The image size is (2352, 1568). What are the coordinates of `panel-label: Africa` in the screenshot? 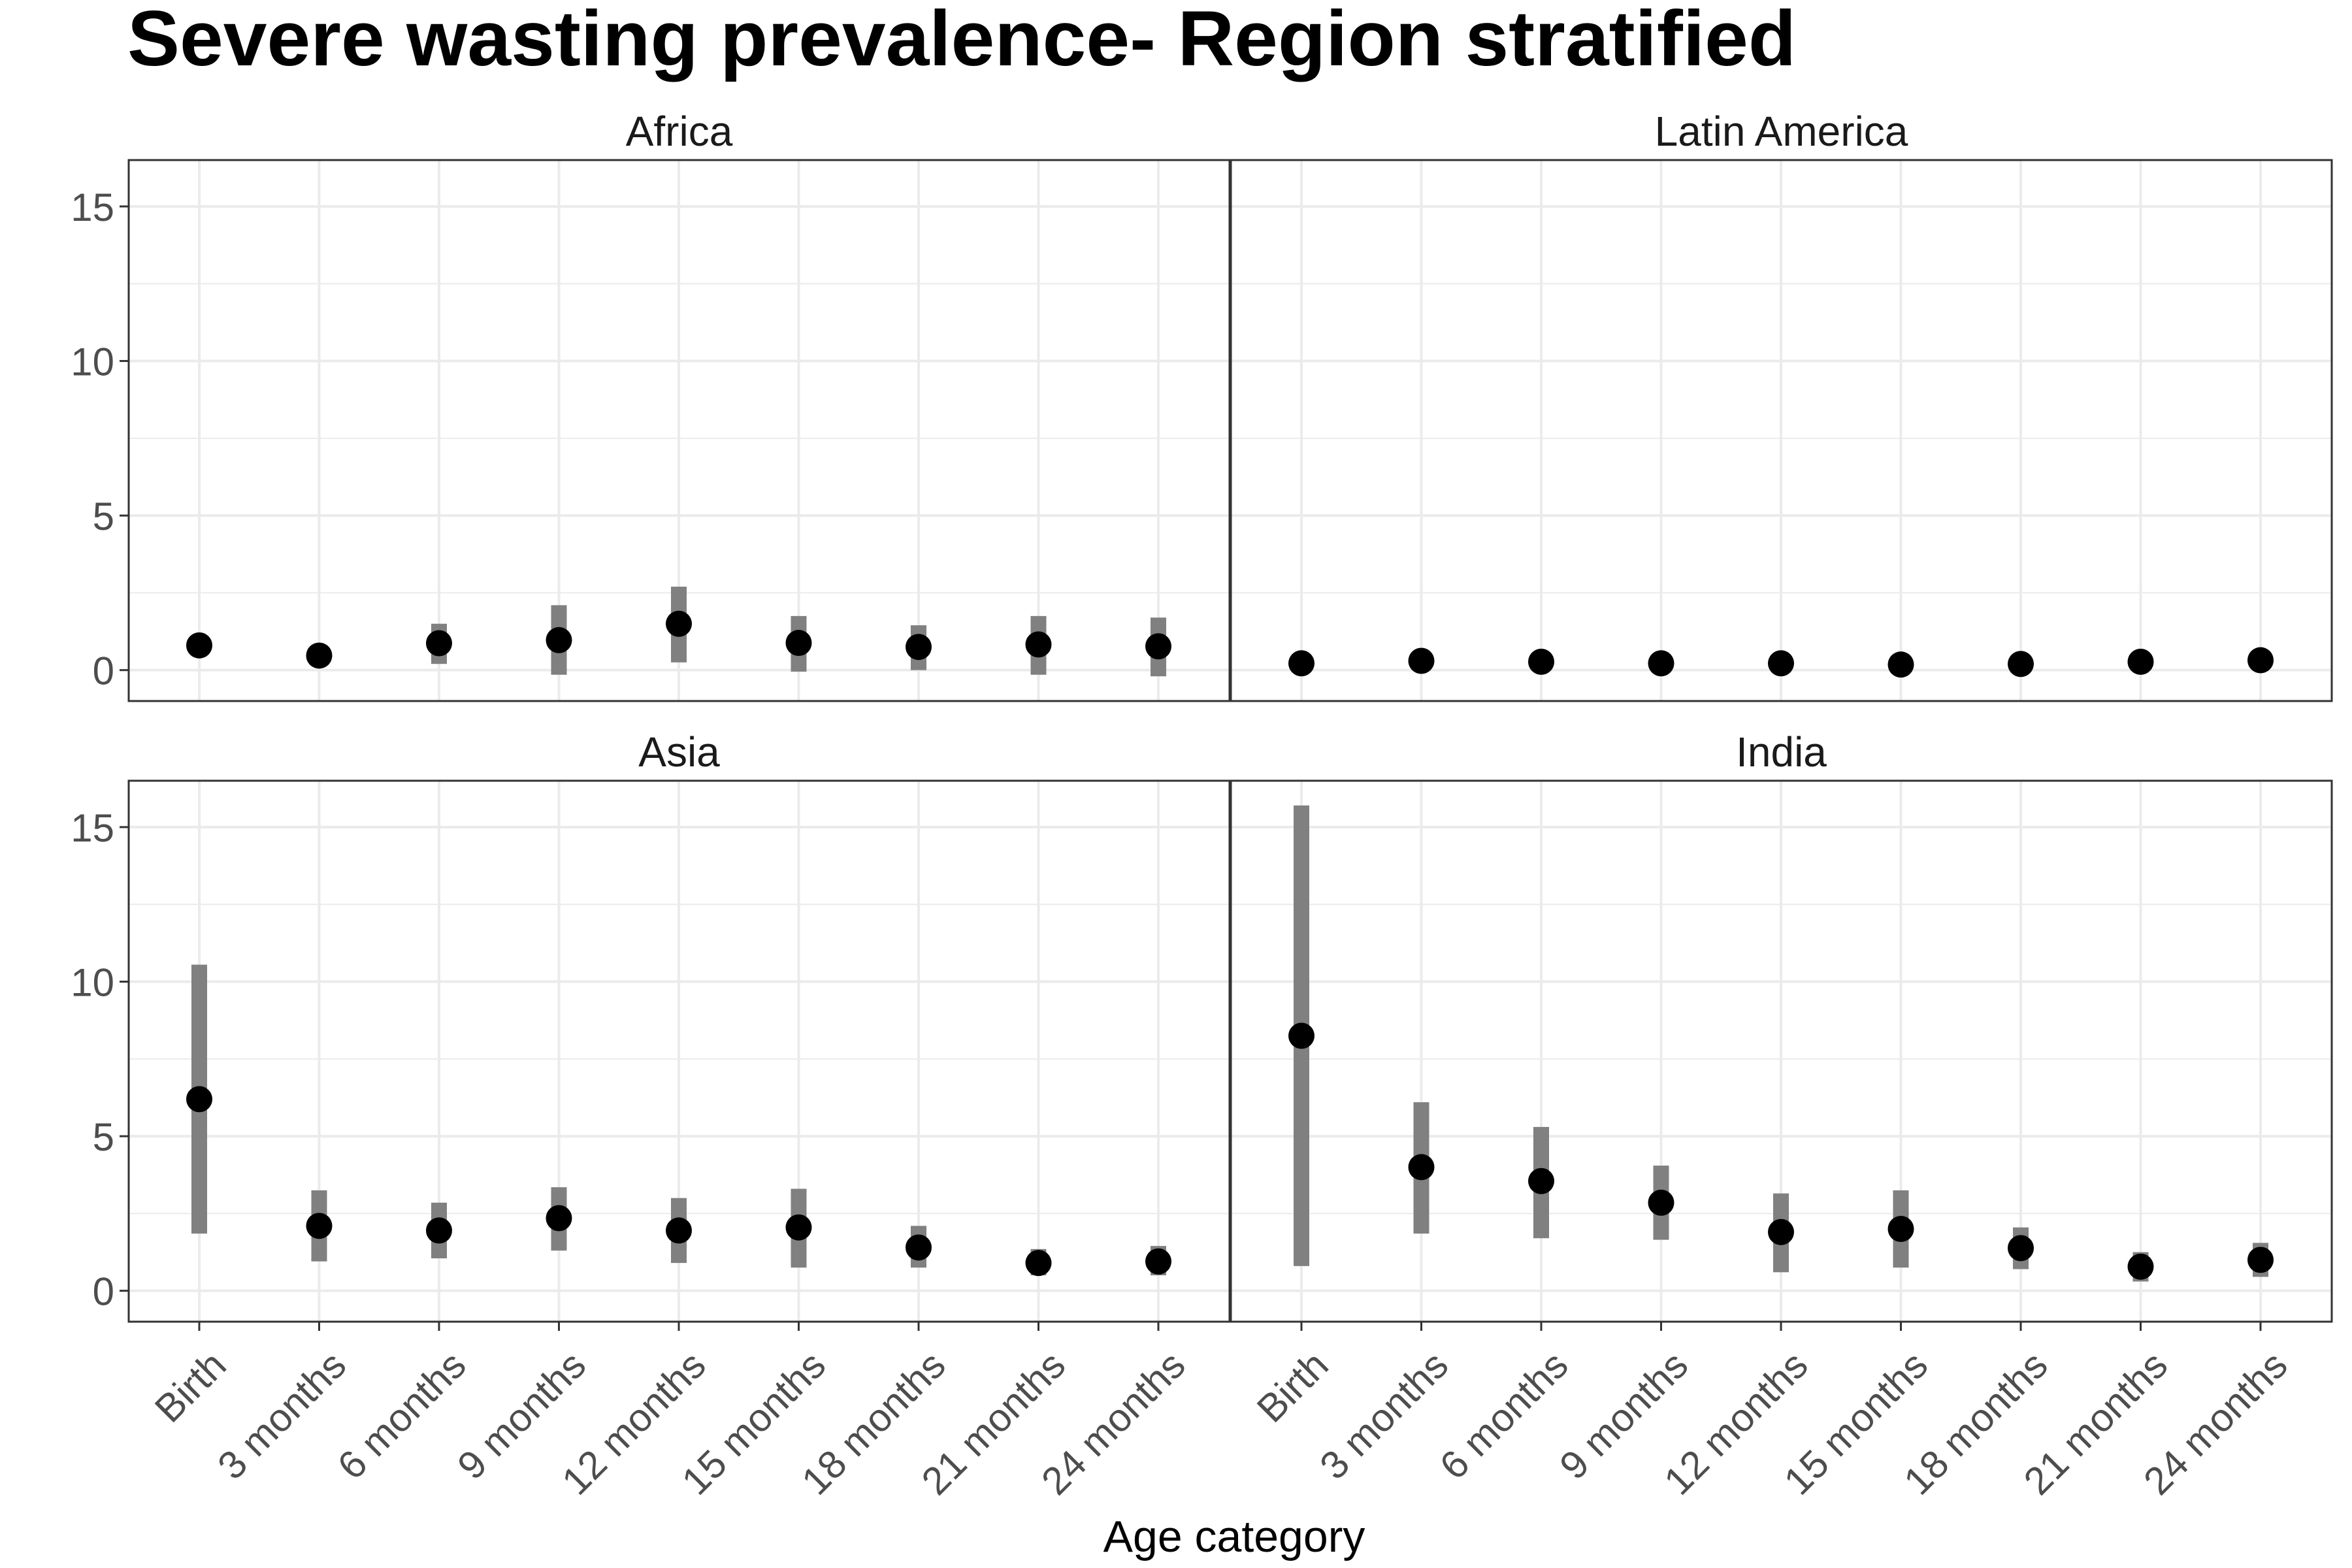 It's located at (679, 131).